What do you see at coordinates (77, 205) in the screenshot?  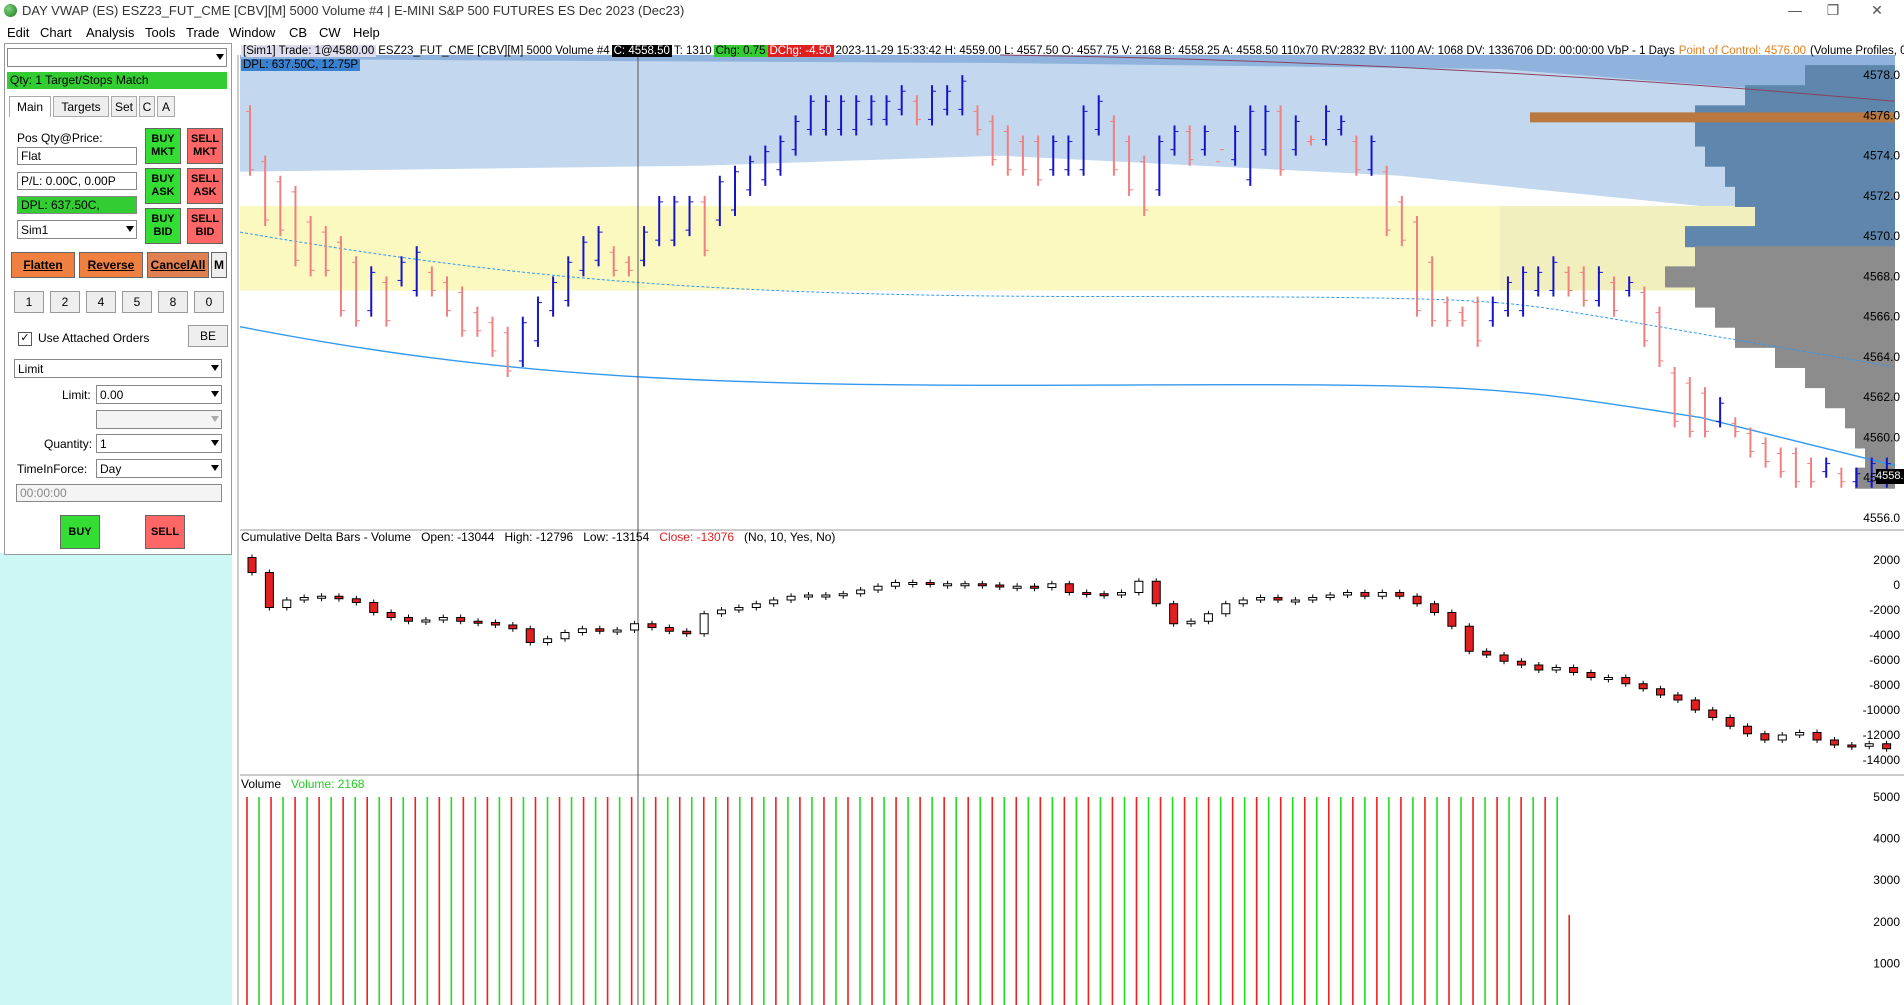 I see `dpl-value: DPL: 637.50C,` at bounding box center [77, 205].